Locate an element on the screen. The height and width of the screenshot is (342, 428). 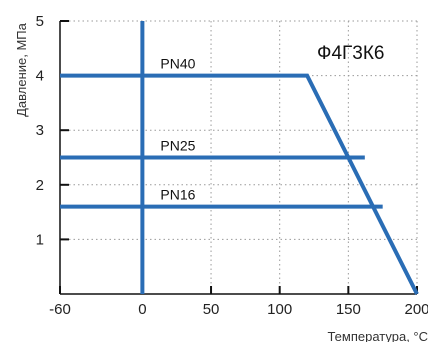
labels: PN40 PN25 PN16 is located at coordinates (177, 129).